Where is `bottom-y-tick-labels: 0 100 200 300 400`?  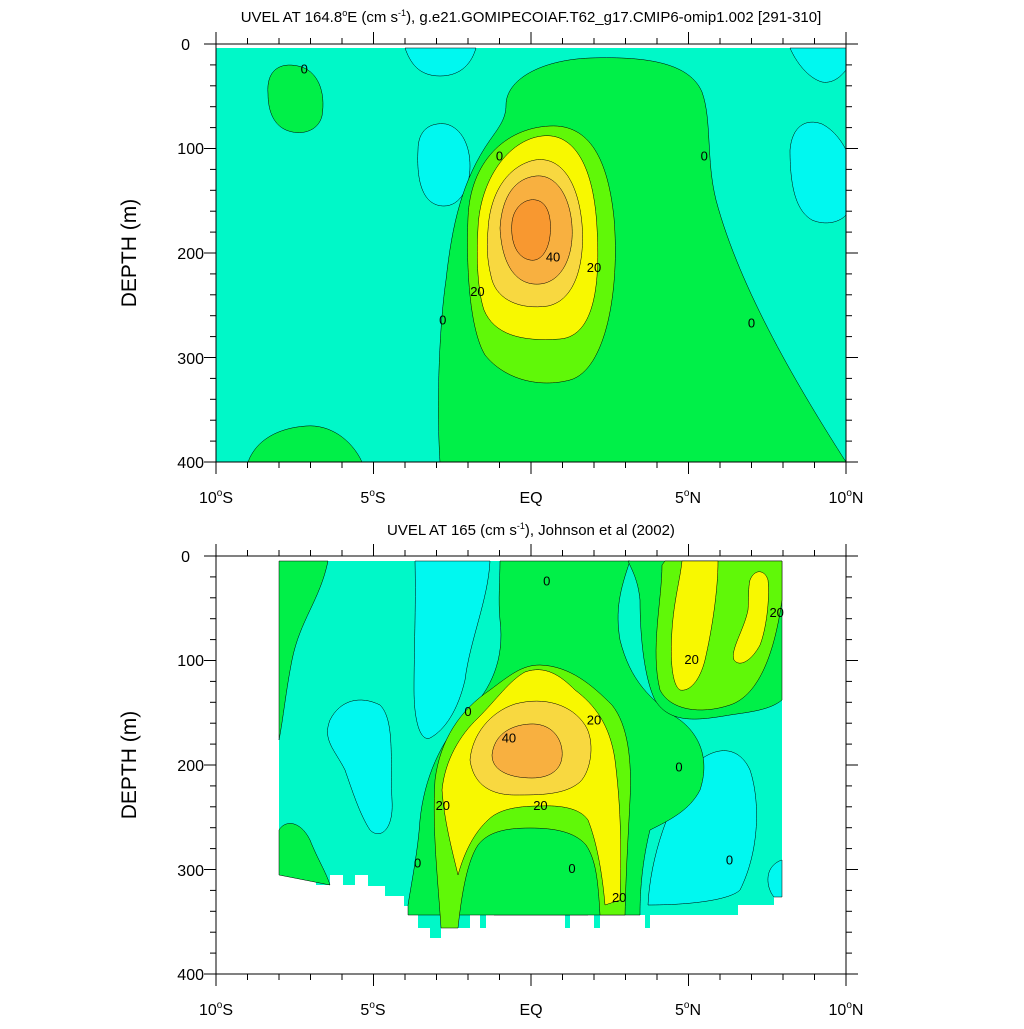 bottom-y-tick-labels: 0 100 200 300 400 is located at coordinates (190, 766).